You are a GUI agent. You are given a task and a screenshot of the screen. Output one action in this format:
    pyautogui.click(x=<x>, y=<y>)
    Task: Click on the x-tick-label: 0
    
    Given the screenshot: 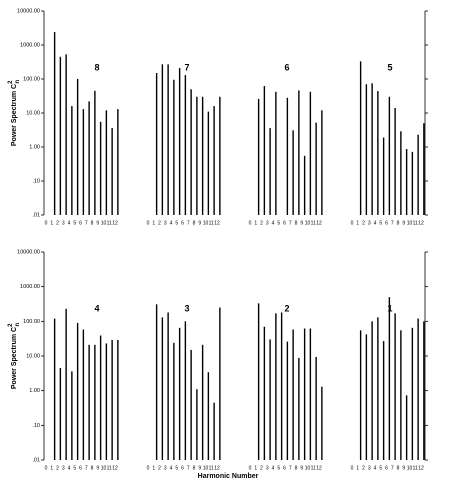 What is the action you would take?
    pyautogui.click(x=352, y=223)
    